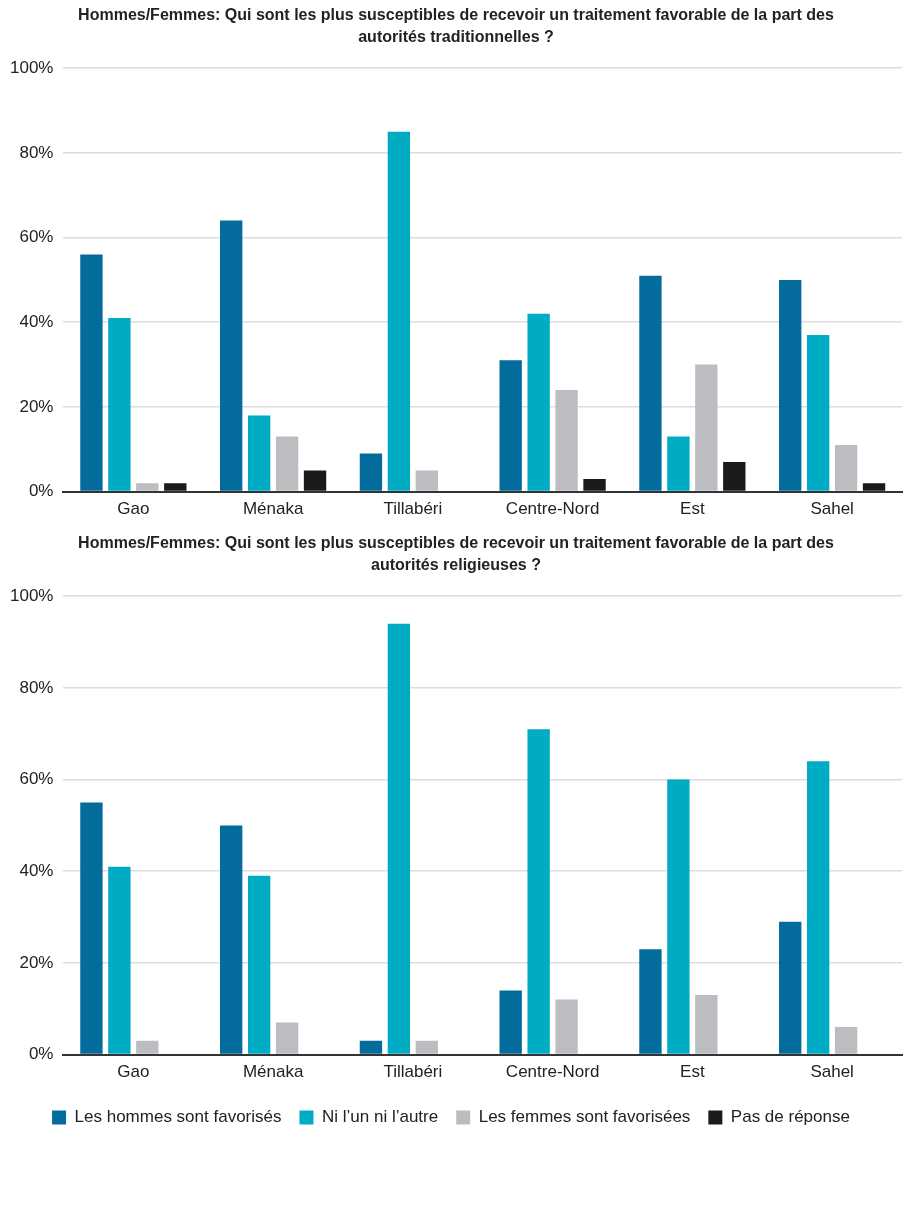  Describe the element at coordinates (790, 1117) in the screenshot. I see `legend-label: Pas de réponse` at that location.